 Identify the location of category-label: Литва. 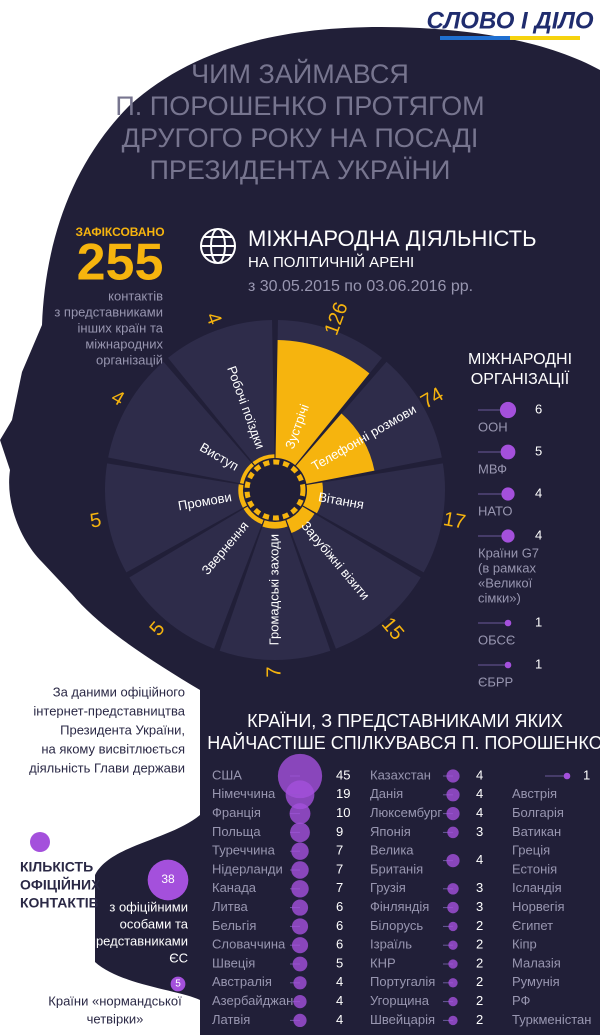
(230, 906).